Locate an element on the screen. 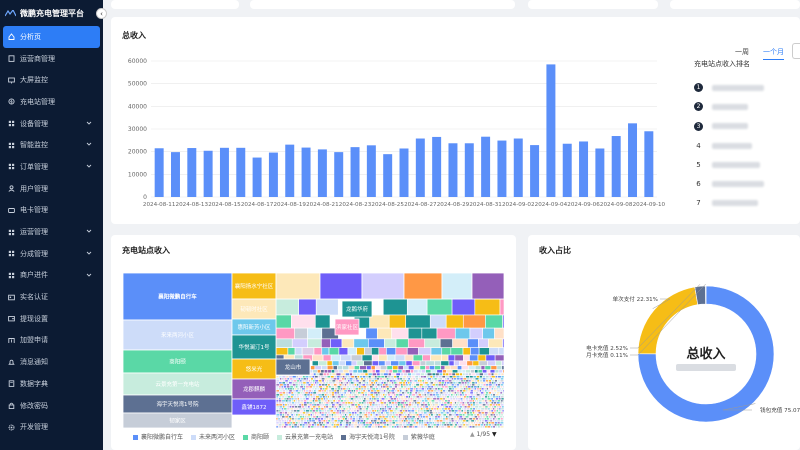  legend-item: 海宇天悦湾1号院 is located at coordinates (368, 436).